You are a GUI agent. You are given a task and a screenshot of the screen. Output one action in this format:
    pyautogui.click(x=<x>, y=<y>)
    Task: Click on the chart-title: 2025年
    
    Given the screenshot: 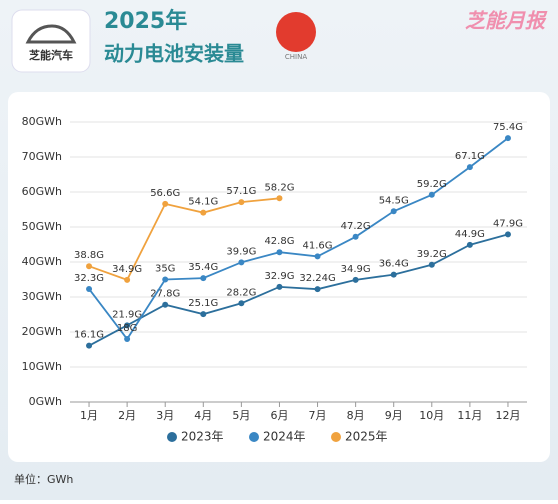 What is the action you would take?
    pyautogui.click(x=145, y=21)
    